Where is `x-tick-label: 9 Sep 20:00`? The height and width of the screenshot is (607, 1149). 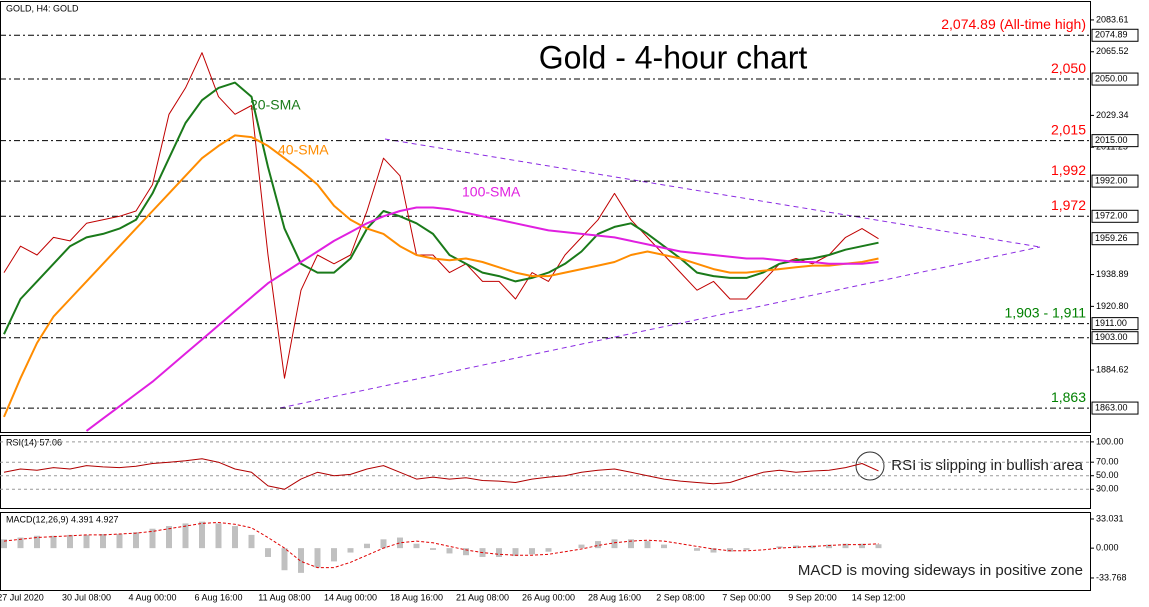
x-tick-label: 9 Sep 20:00 is located at coordinates (812, 597).